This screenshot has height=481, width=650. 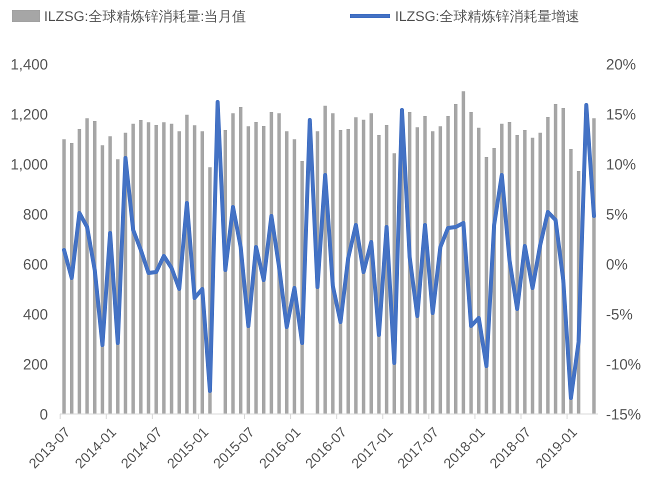 I want to click on y2-tick-label: 5%, so click(x=617, y=215).